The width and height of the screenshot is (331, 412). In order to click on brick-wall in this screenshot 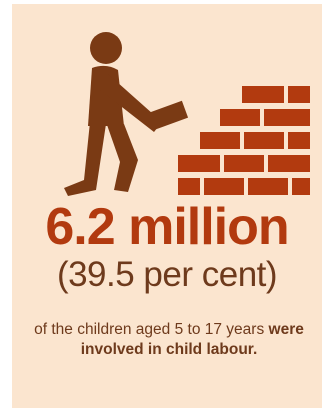, I will do `click(244, 140)`.